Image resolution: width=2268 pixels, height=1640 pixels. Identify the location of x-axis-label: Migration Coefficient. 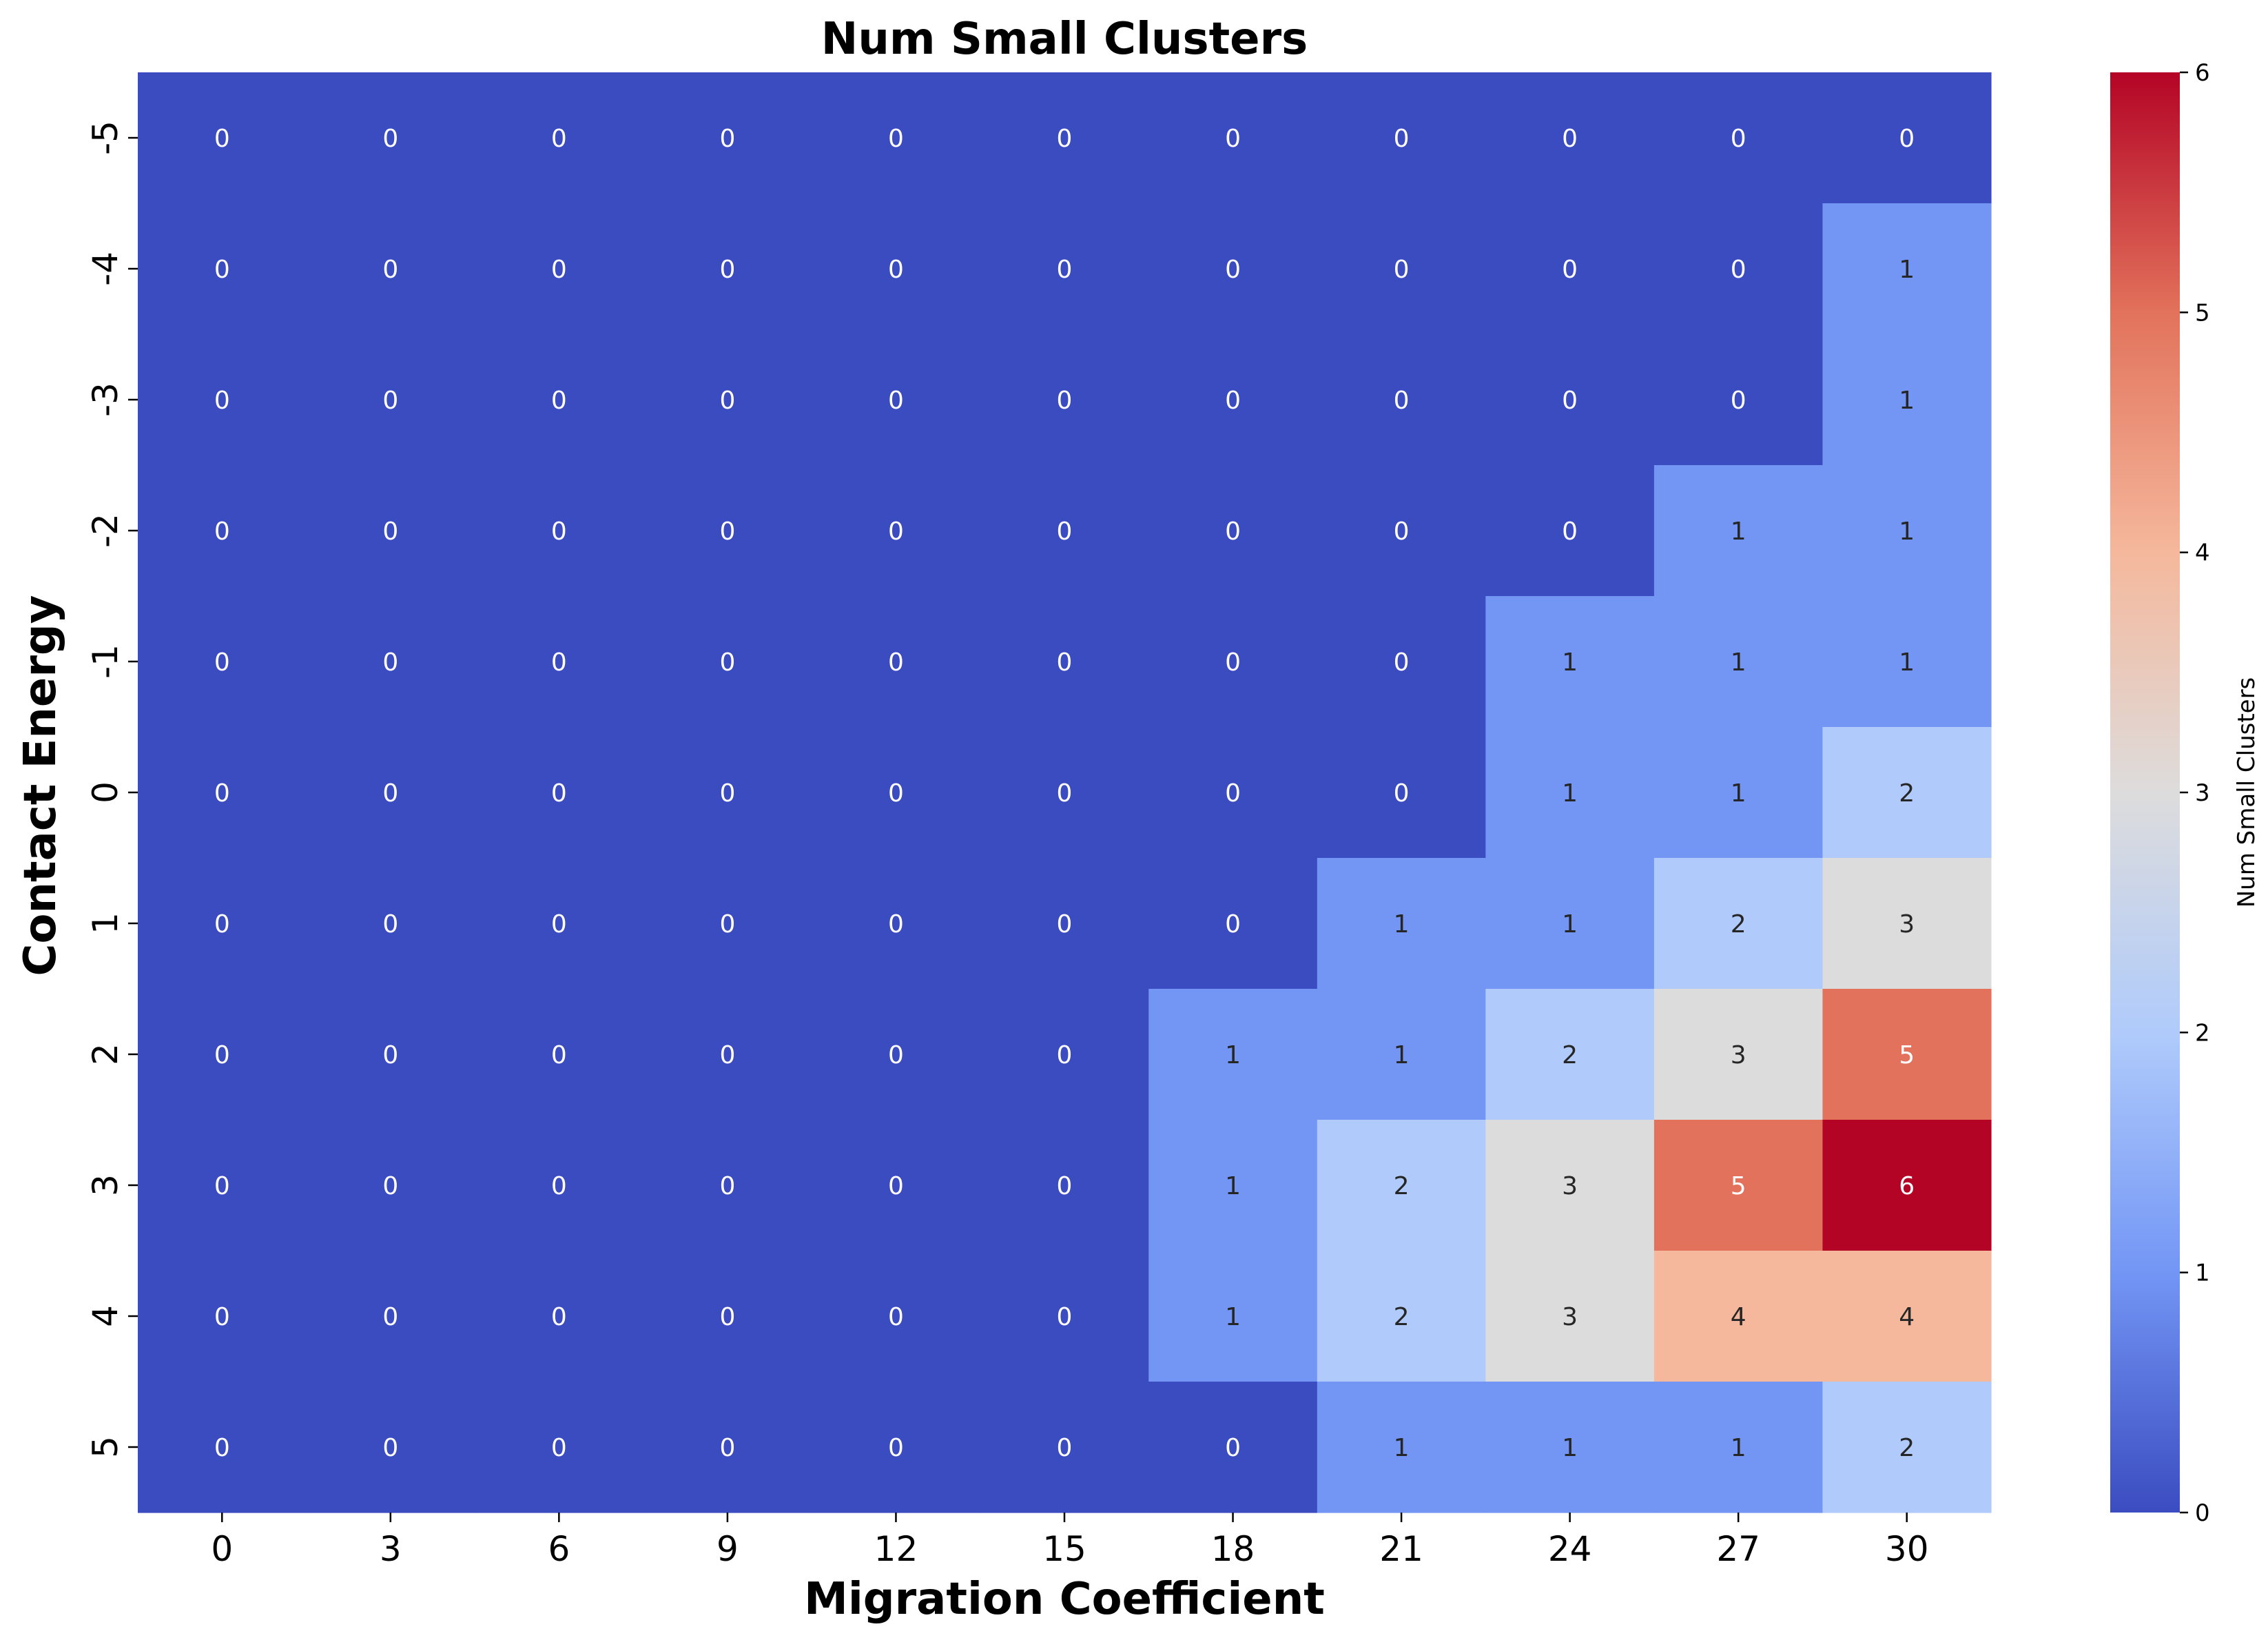
(1064, 1599).